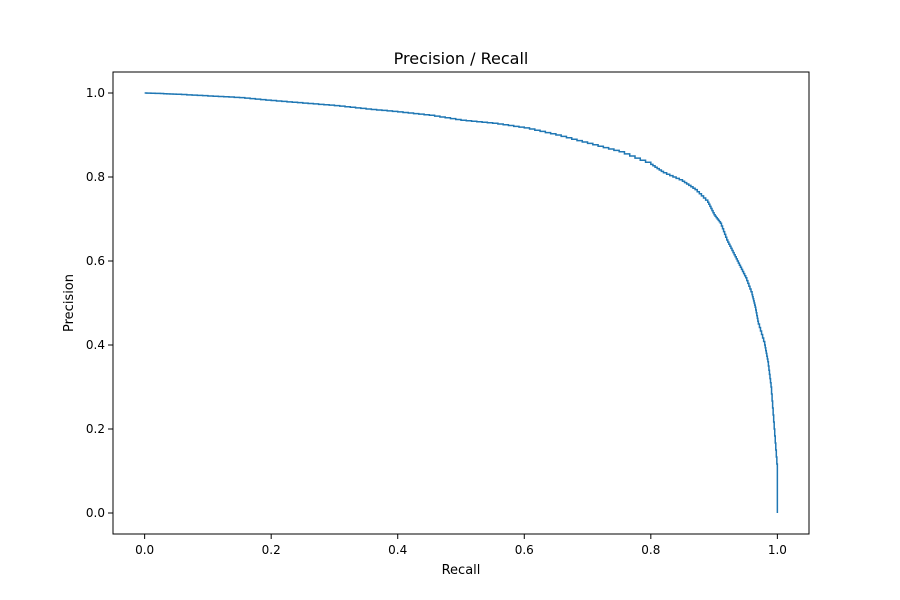  I want to click on y-tick-label: 0.6, so click(95, 261).